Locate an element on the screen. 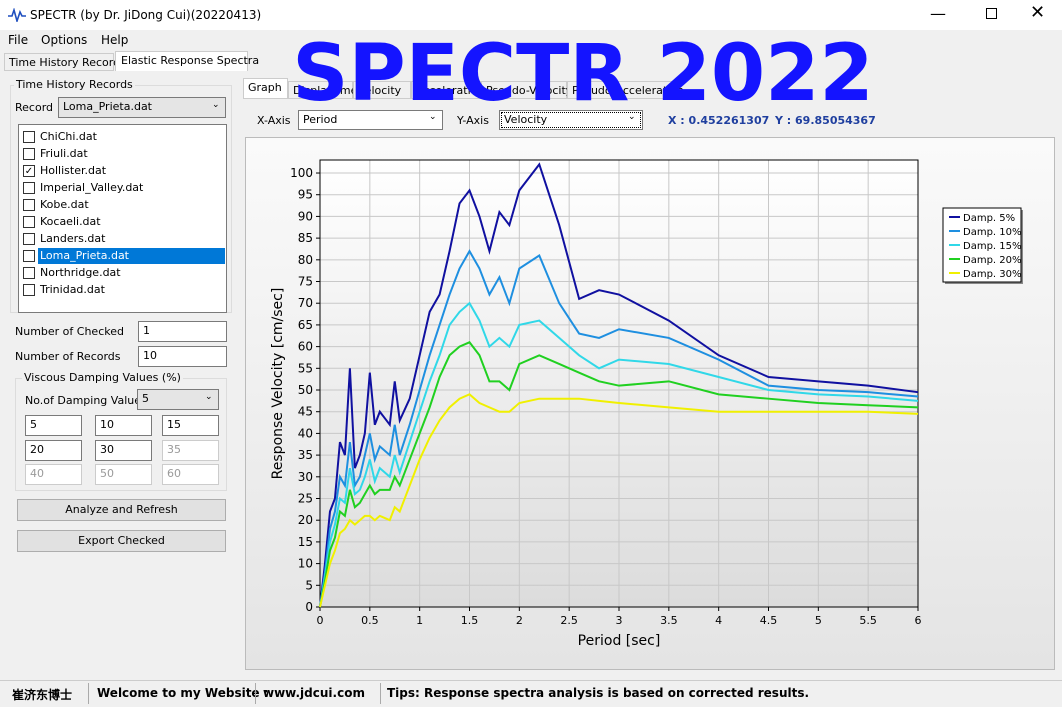 This screenshot has width=1062, height=707. x-tick-label: 4 is located at coordinates (718, 620).